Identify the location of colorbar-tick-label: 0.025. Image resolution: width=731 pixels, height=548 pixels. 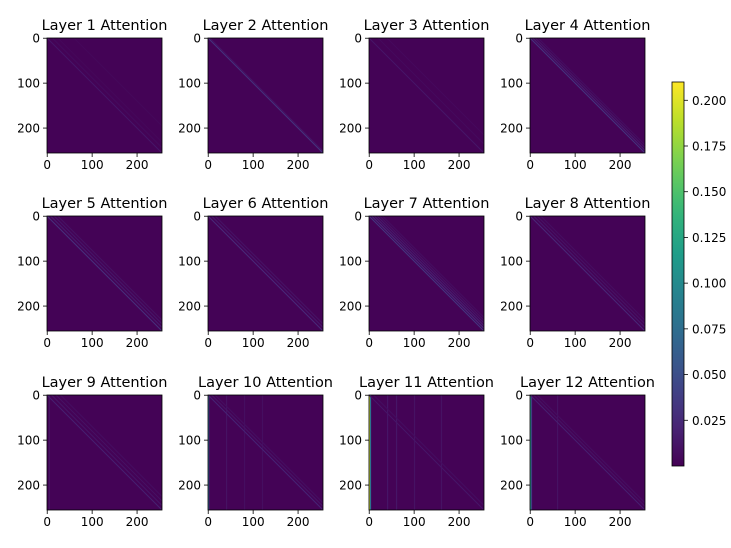
(709, 421).